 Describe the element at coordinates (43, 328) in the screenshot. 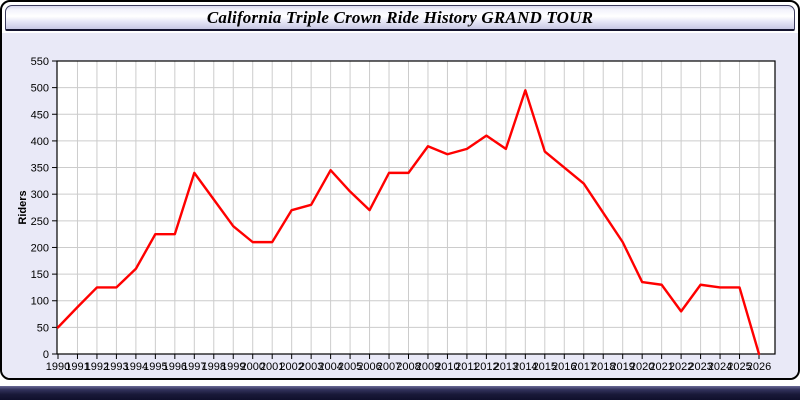

I see `y-tick-label: 50` at that location.